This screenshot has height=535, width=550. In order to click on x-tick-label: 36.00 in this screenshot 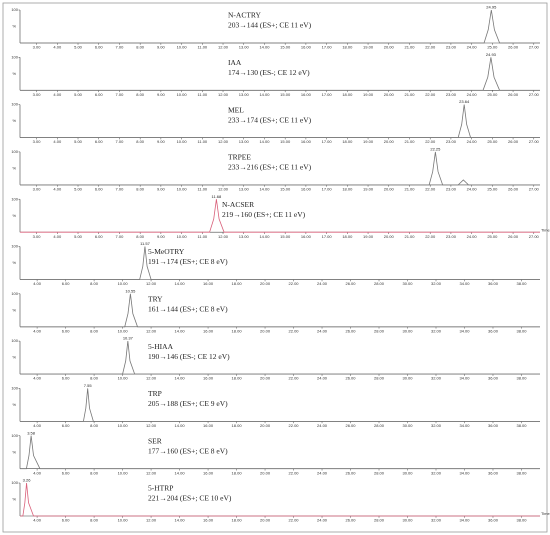, I will do `click(493, 520)`.